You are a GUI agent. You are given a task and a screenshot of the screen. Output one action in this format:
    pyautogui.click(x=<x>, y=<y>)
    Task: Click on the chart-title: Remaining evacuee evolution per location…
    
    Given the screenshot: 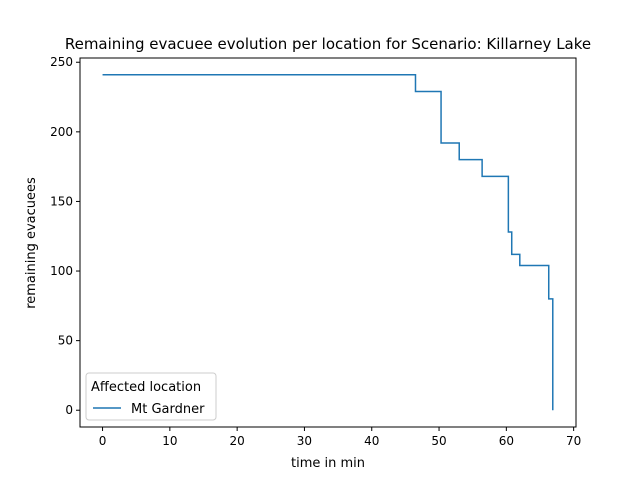 What is the action you would take?
    pyautogui.click(x=328, y=44)
    